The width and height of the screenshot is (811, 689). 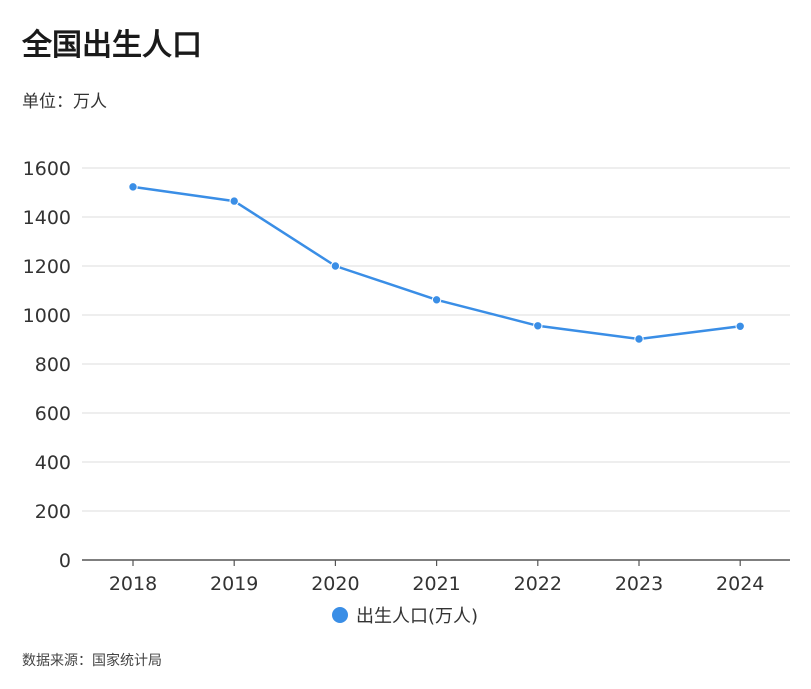 I want to click on data-point-2020, so click(x=335, y=266).